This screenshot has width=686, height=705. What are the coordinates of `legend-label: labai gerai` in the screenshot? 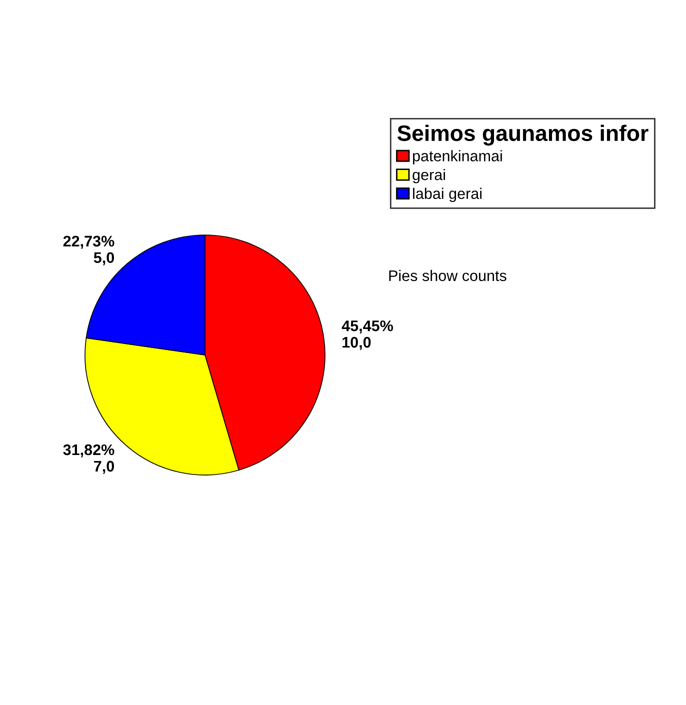 It's located at (447, 195).